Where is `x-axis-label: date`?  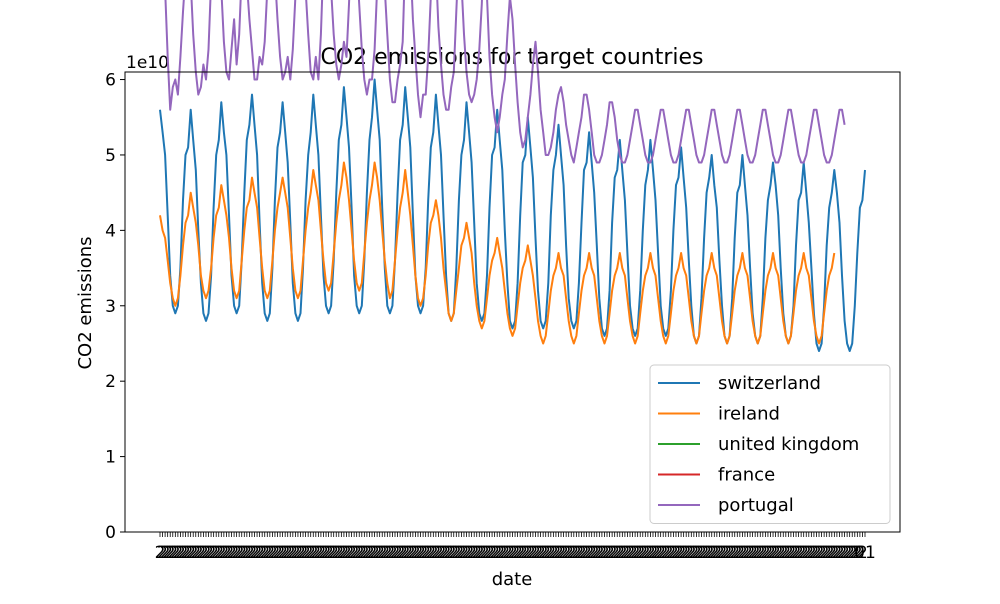
x-axis-label: date is located at coordinates (512, 579).